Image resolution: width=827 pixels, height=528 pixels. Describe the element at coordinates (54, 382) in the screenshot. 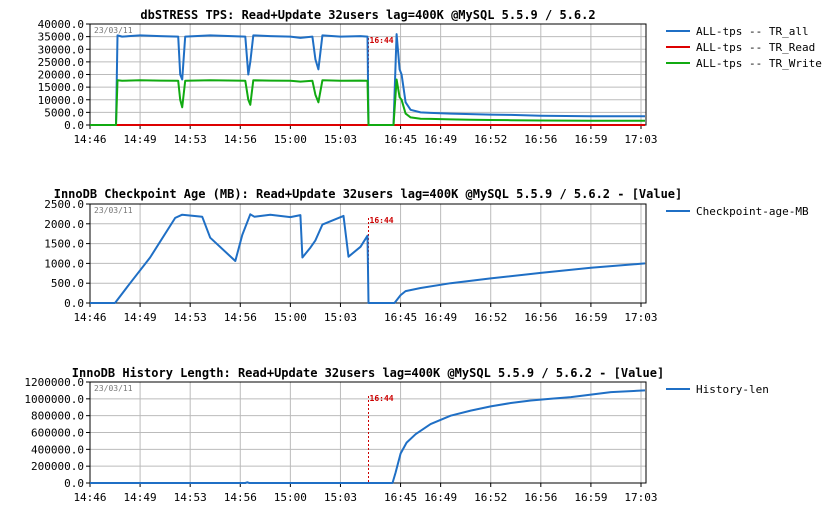

I see `y-tick-label: 1200000.0` at that location.